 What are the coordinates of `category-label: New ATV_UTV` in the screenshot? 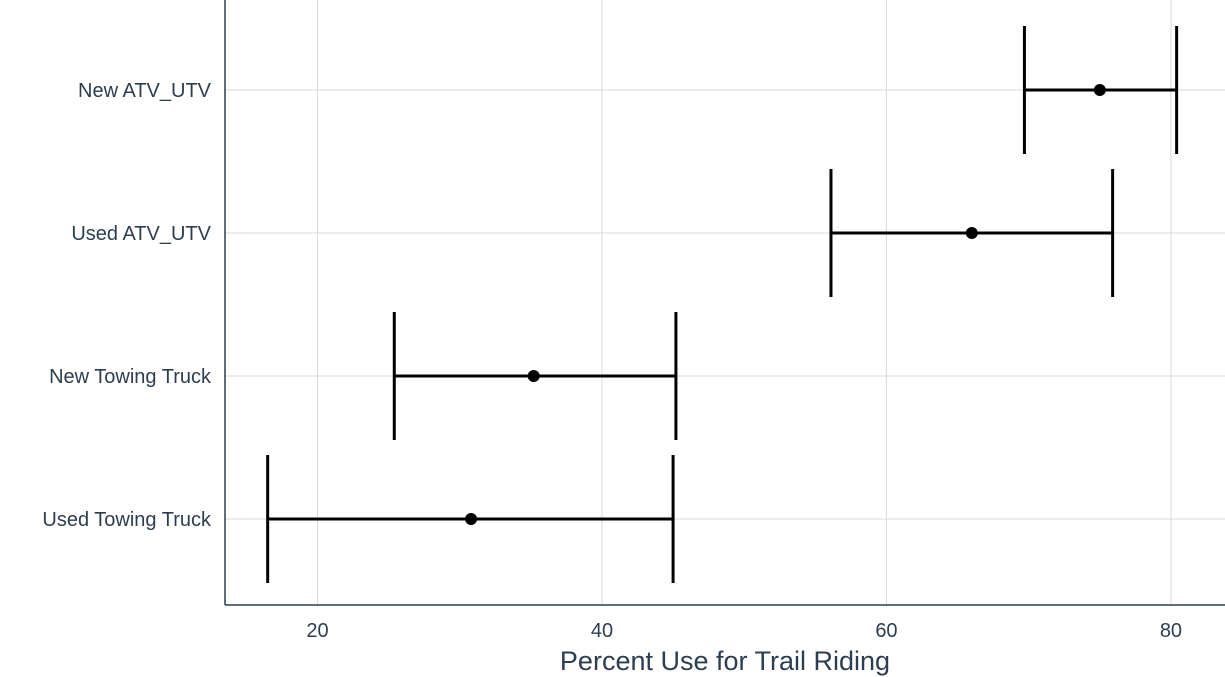 It's located at (145, 91).